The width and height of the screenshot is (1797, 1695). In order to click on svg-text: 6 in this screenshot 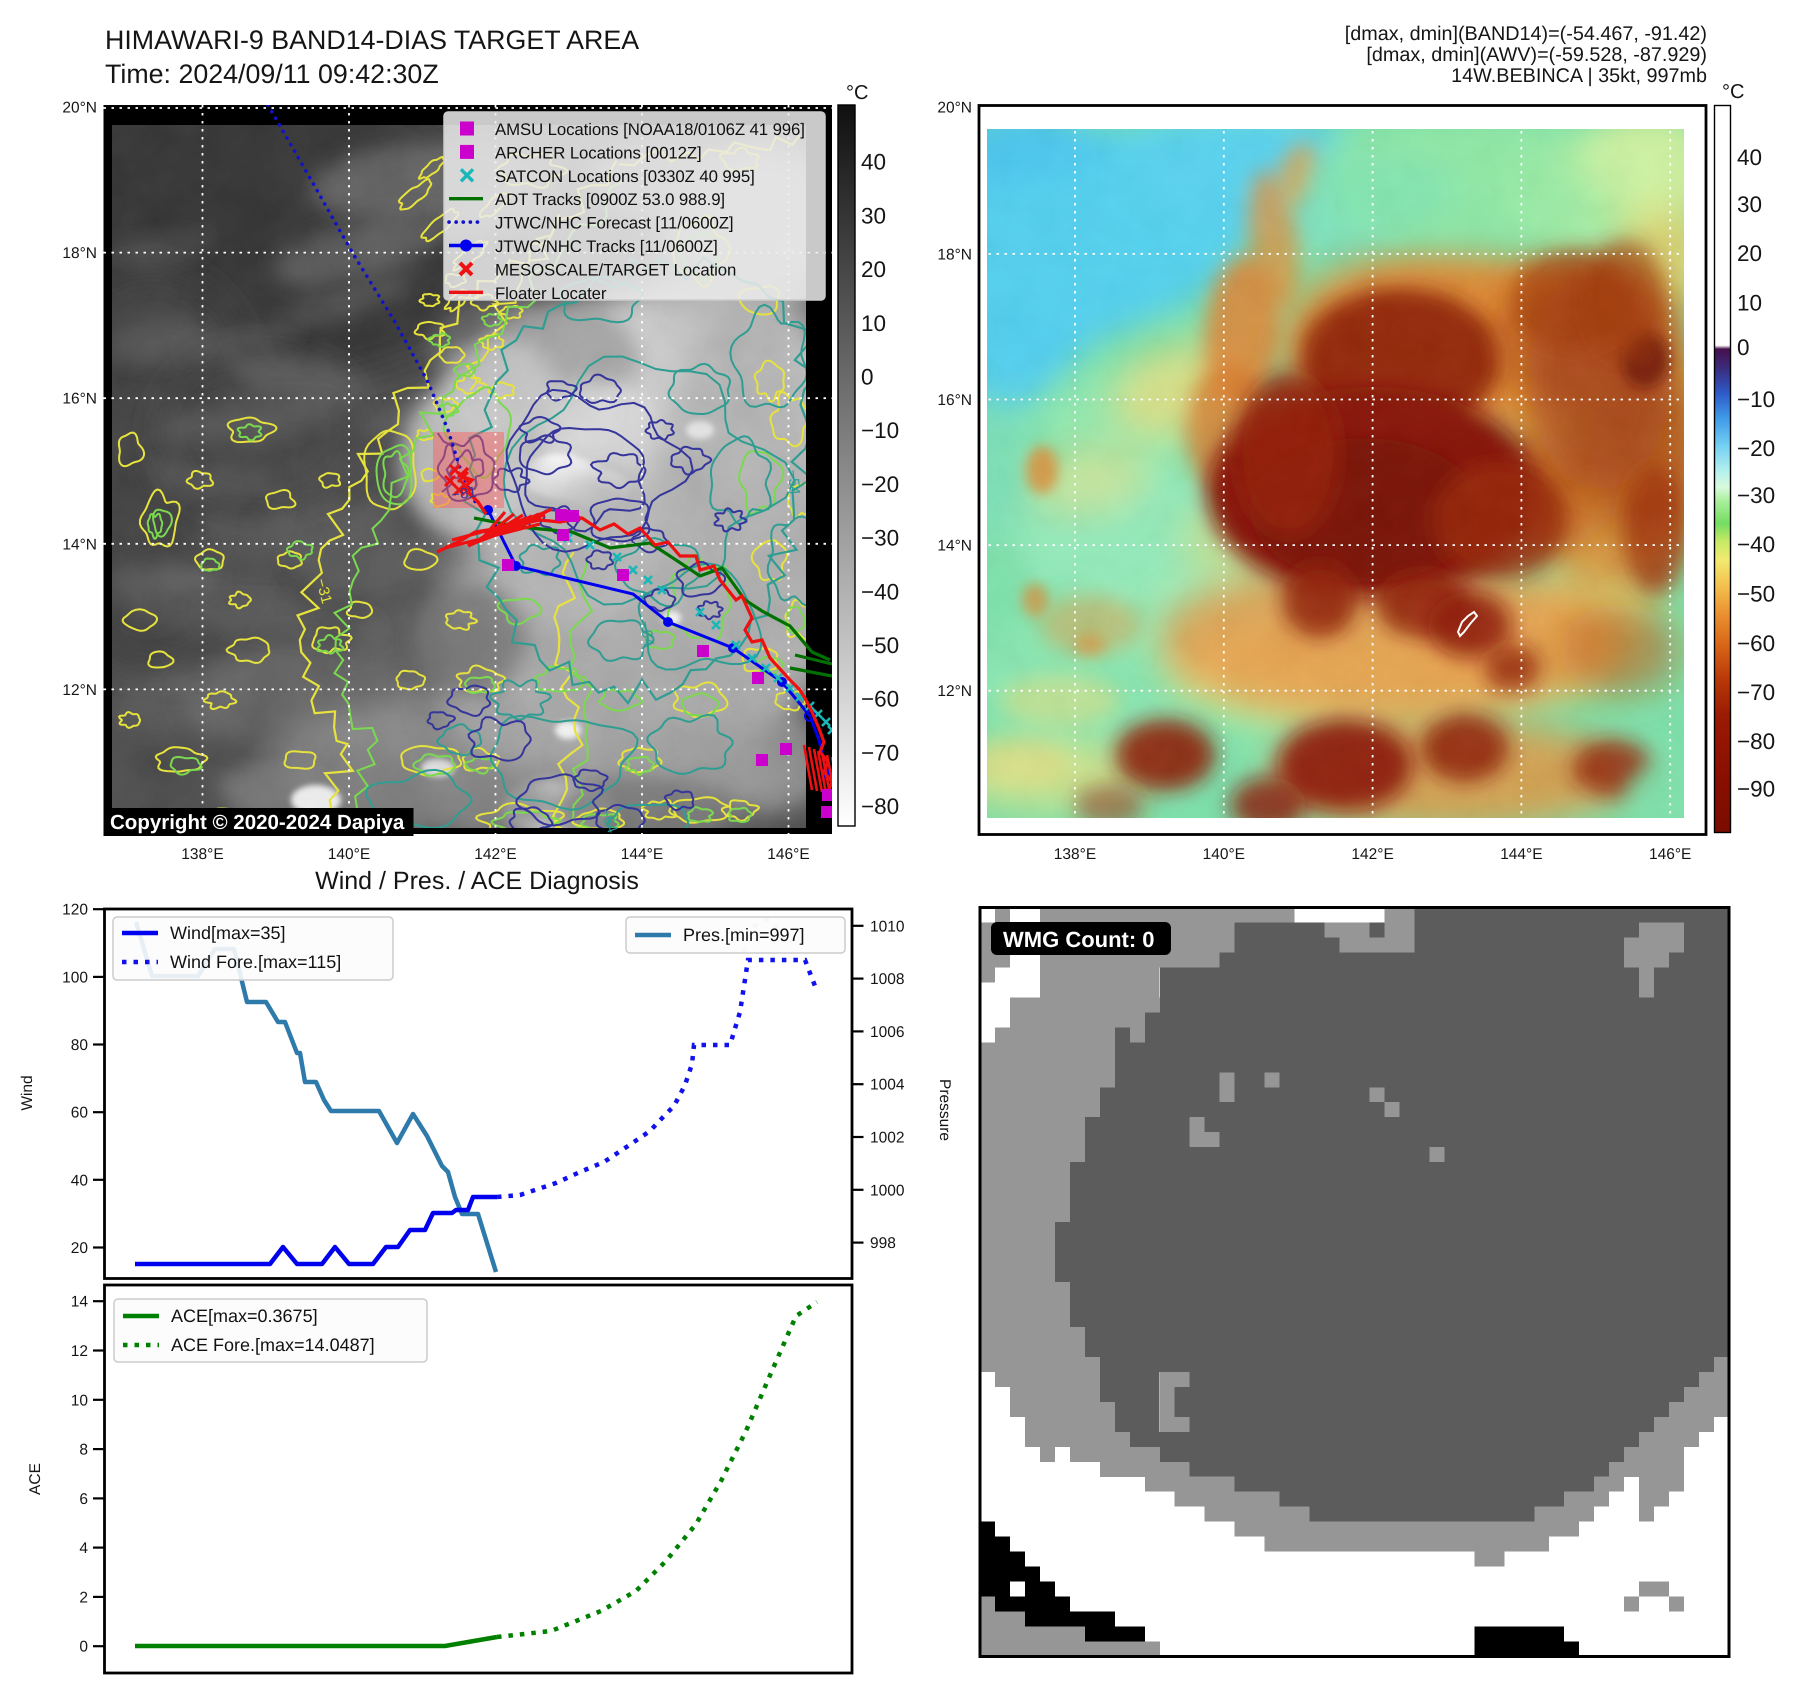, I will do `click(83, 1499)`.